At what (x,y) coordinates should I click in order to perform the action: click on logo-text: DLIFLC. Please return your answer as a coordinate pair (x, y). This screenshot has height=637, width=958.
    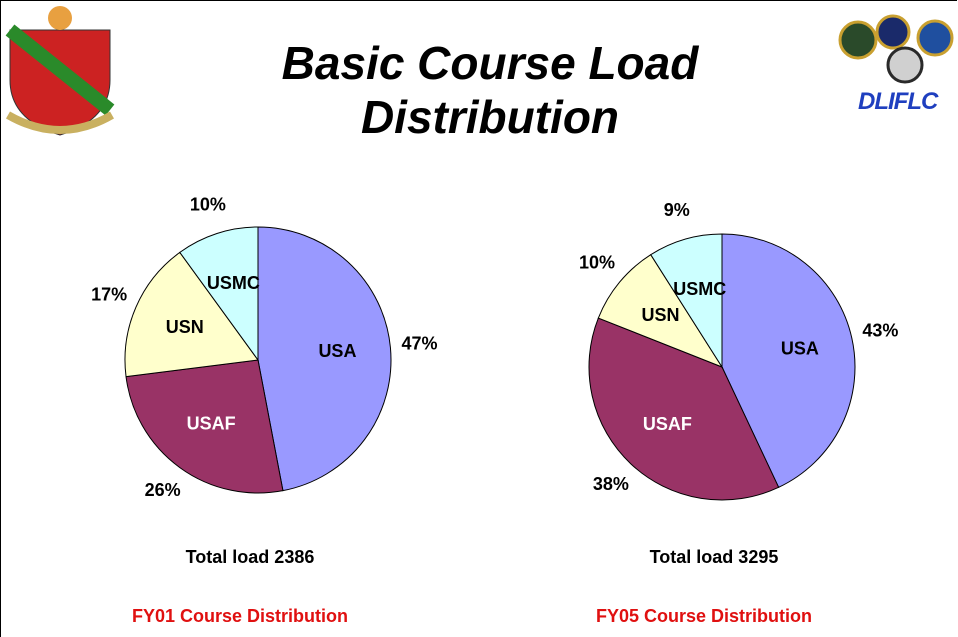
    Looking at the image, I should click on (898, 101).